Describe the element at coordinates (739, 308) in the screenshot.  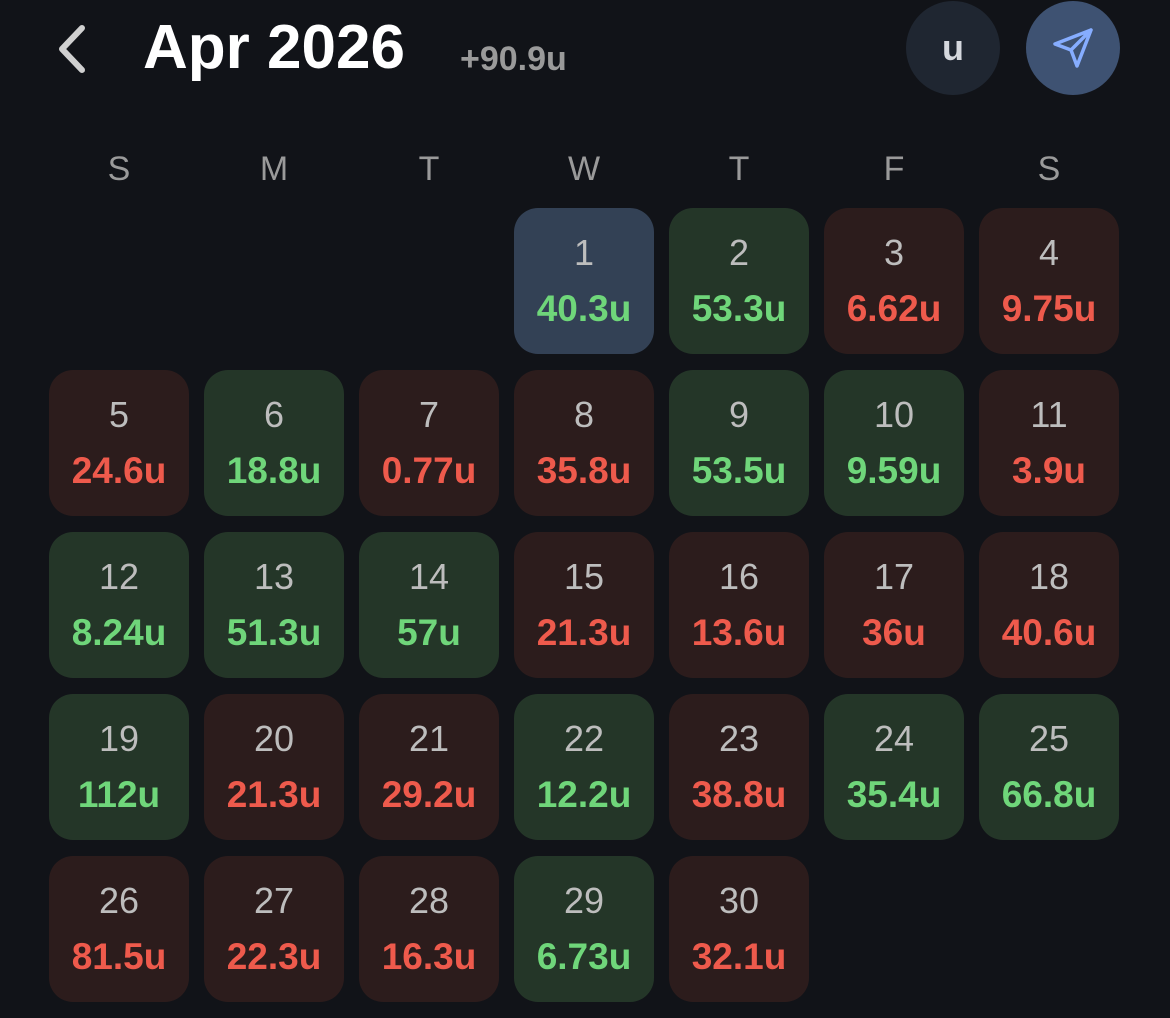
I see `day-amount: 53.3u` at that location.